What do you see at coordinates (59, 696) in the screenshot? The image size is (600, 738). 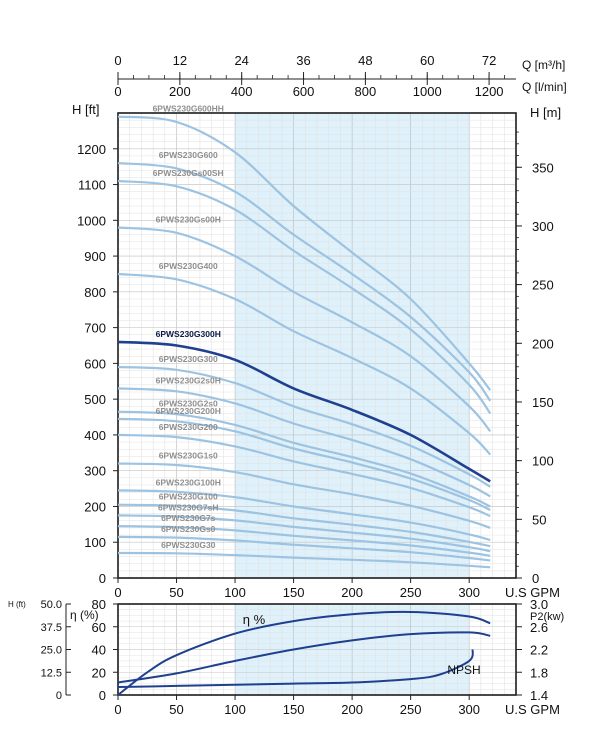 I see `npsh-tick-label: 0` at bounding box center [59, 696].